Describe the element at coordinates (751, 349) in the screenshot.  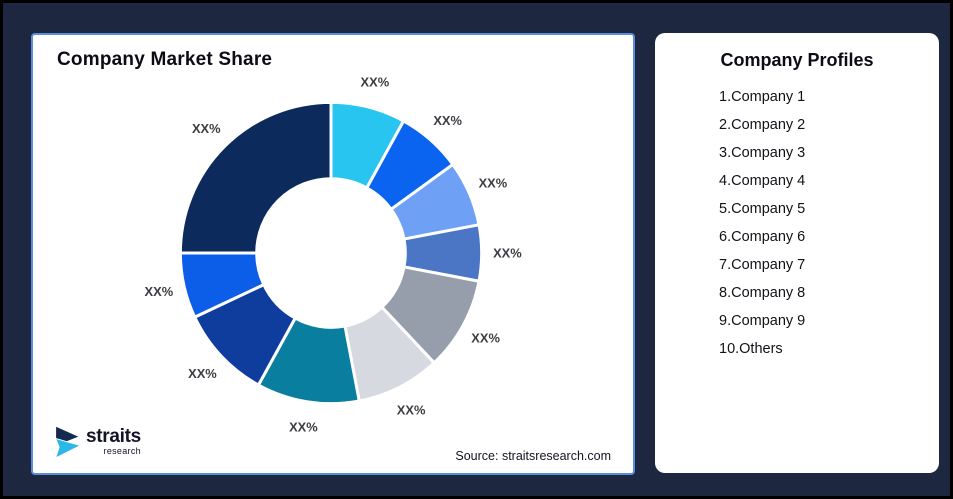
I see `profile-item-10: 10.Others` at that location.